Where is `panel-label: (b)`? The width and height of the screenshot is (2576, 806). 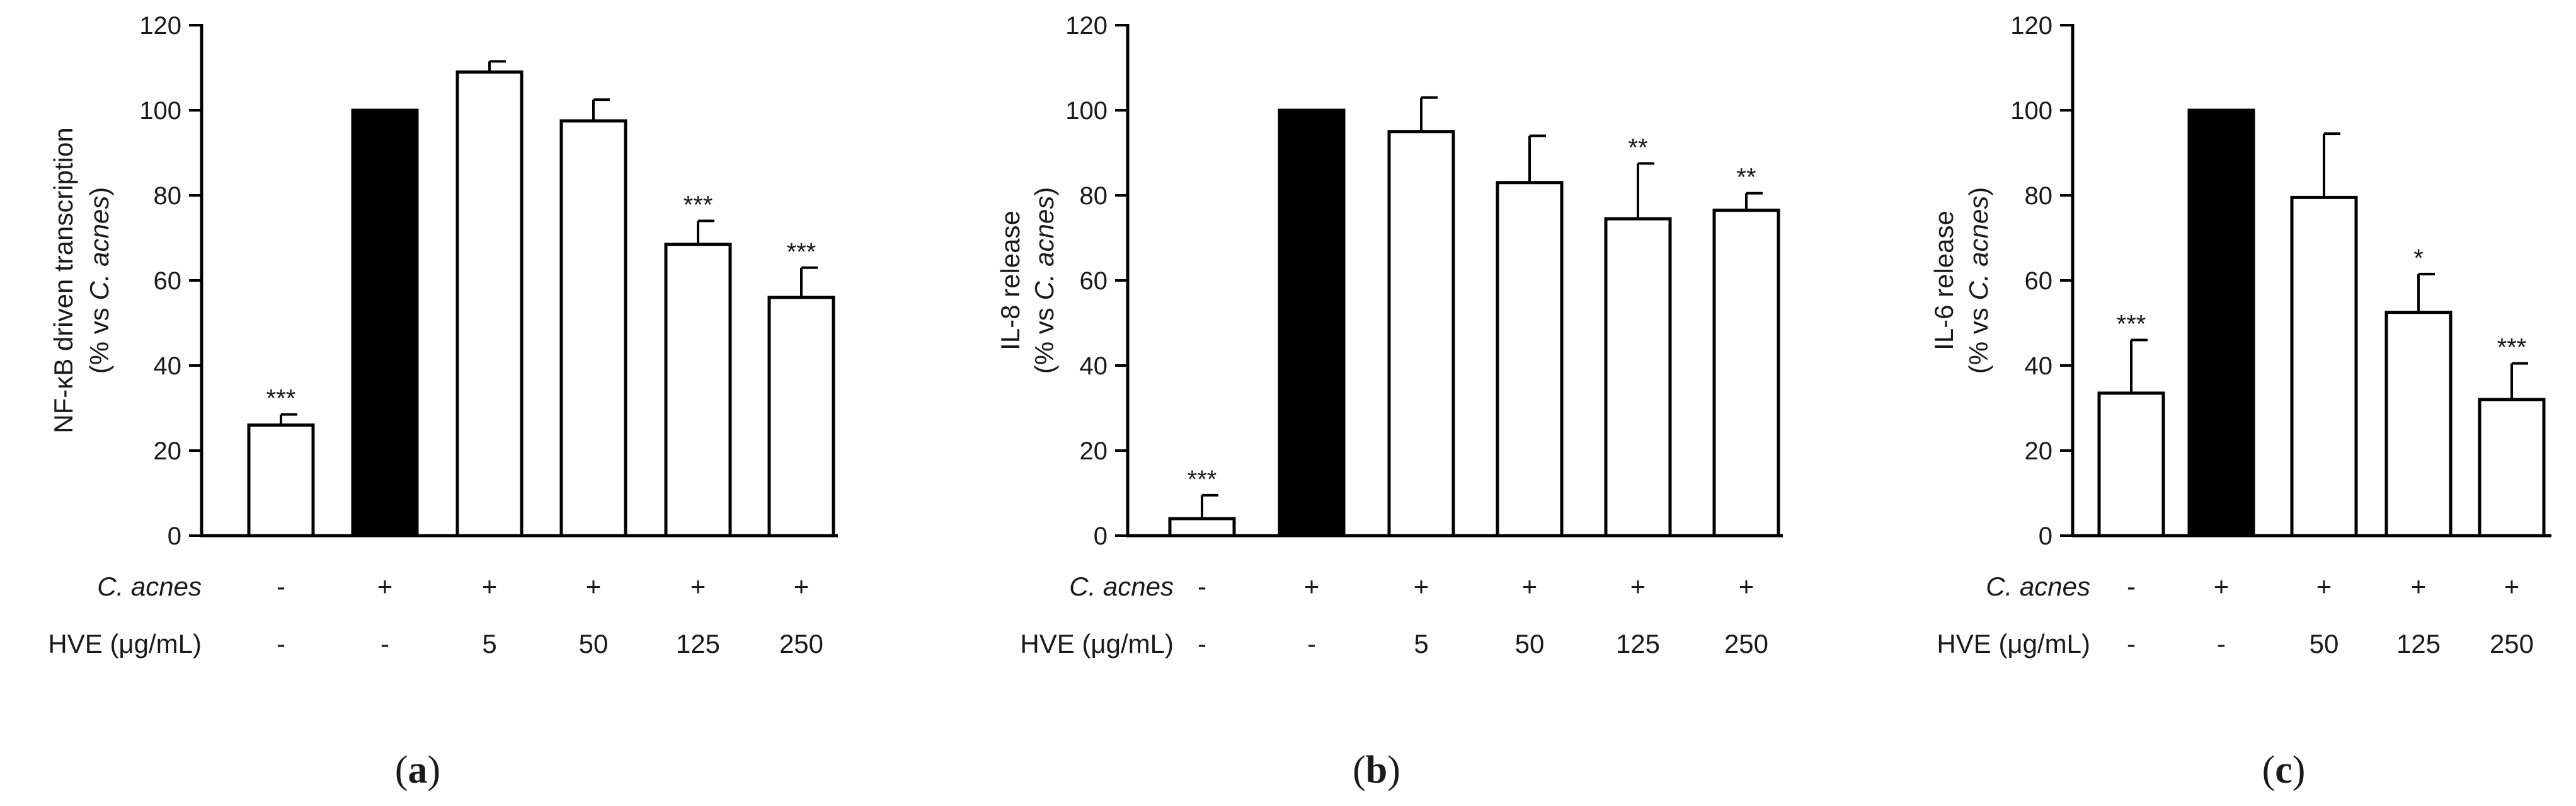
panel-label: (b) is located at coordinates (1376, 770).